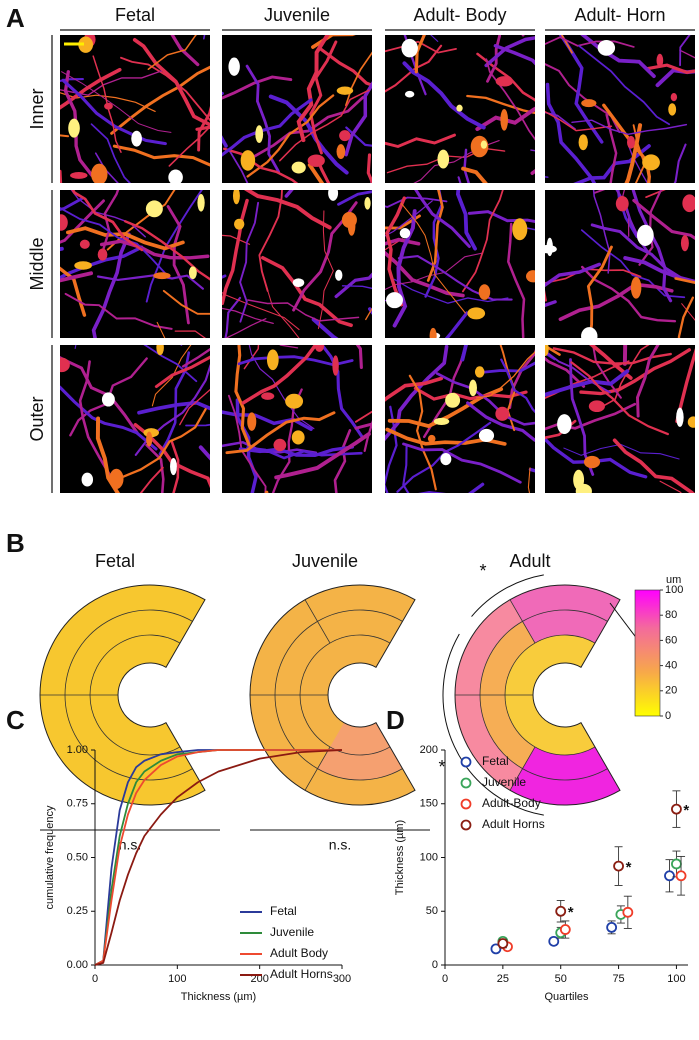 Image resolution: width=699 pixels, height=1040 pixels. I want to click on legend-label: Juvenile, so click(504, 782).